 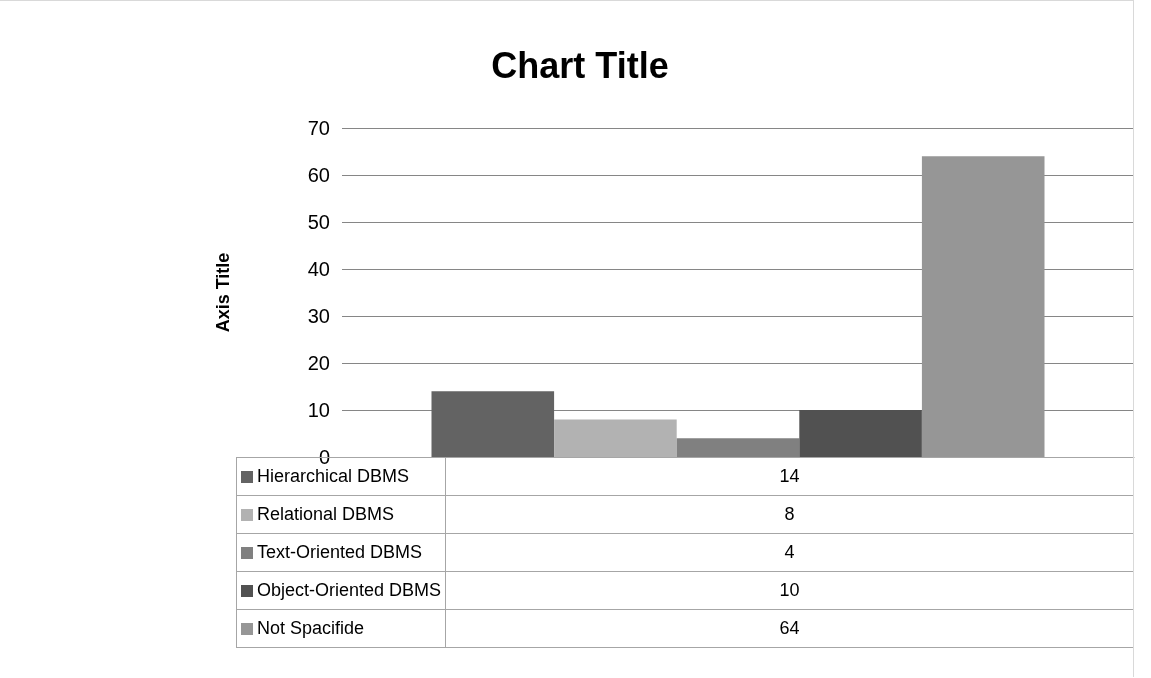 What do you see at coordinates (318, 316) in the screenshot?
I see `y-tick-label: 30` at bounding box center [318, 316].